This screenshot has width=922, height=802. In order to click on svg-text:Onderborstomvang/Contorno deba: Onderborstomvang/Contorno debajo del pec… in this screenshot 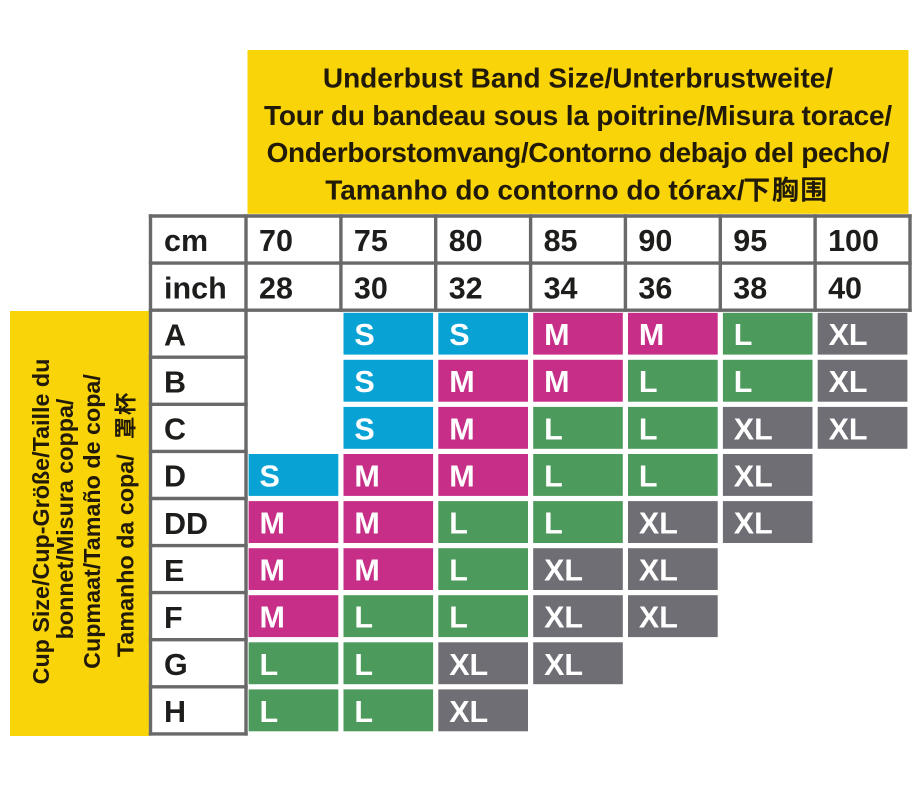, I will do `click(578, 152)`.